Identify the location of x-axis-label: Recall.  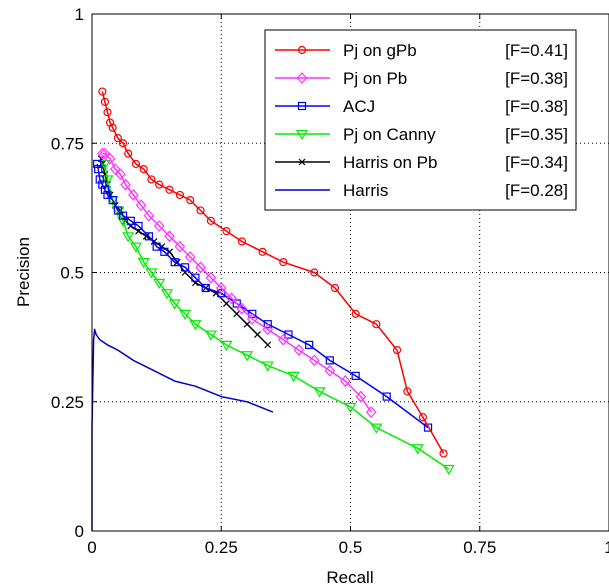
(349, 577).